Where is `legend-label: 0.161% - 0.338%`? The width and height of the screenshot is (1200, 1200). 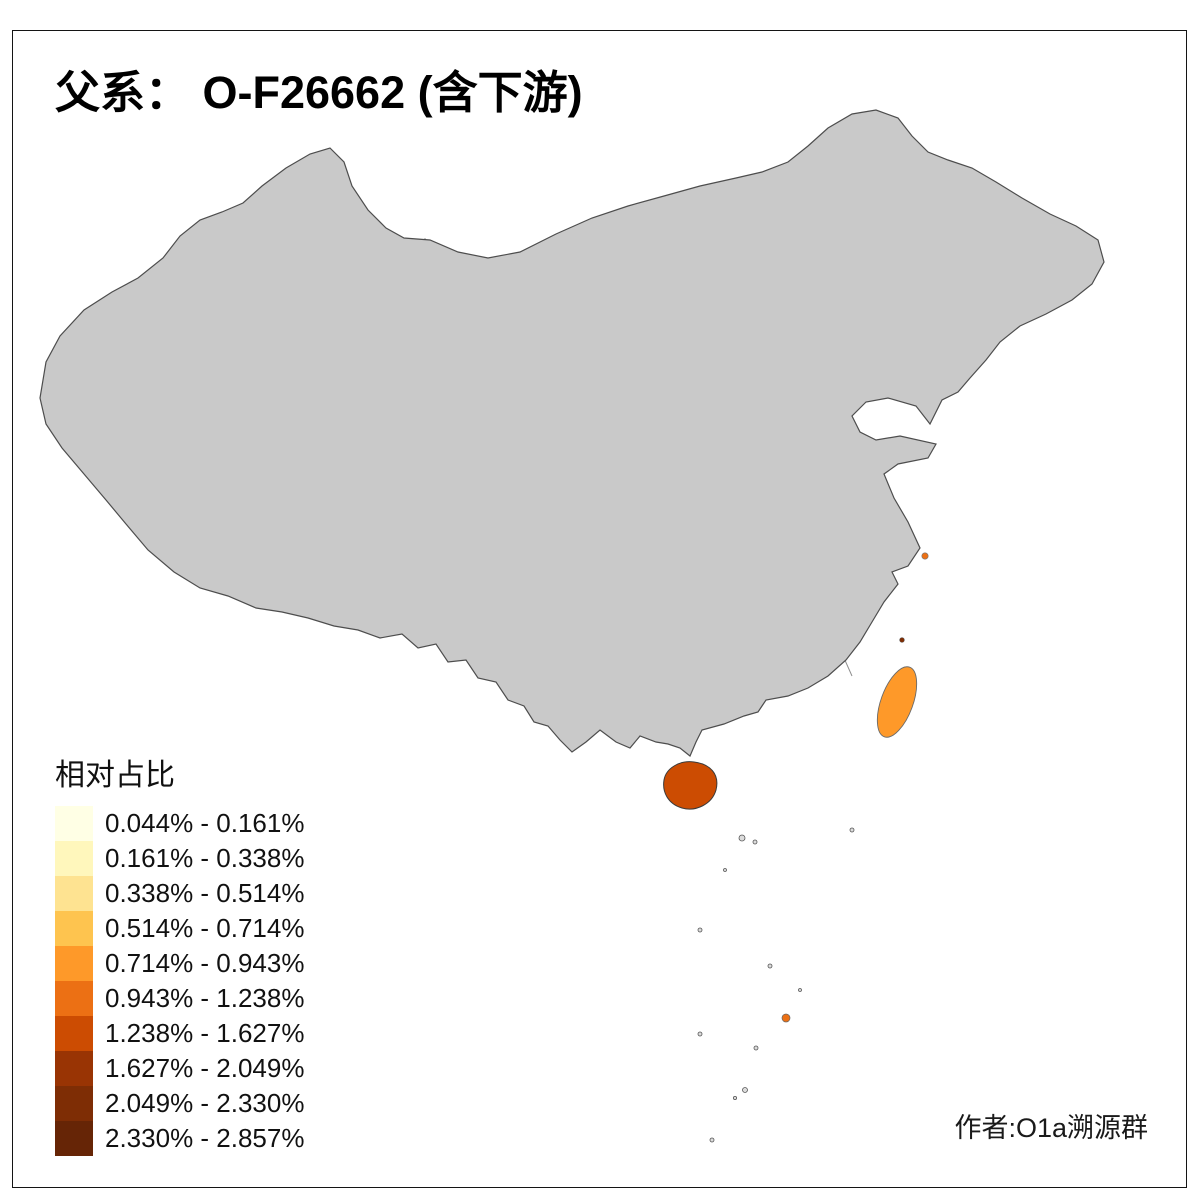
legend-label: 0.161% - 0.338% is located at coordinates (205, 858).